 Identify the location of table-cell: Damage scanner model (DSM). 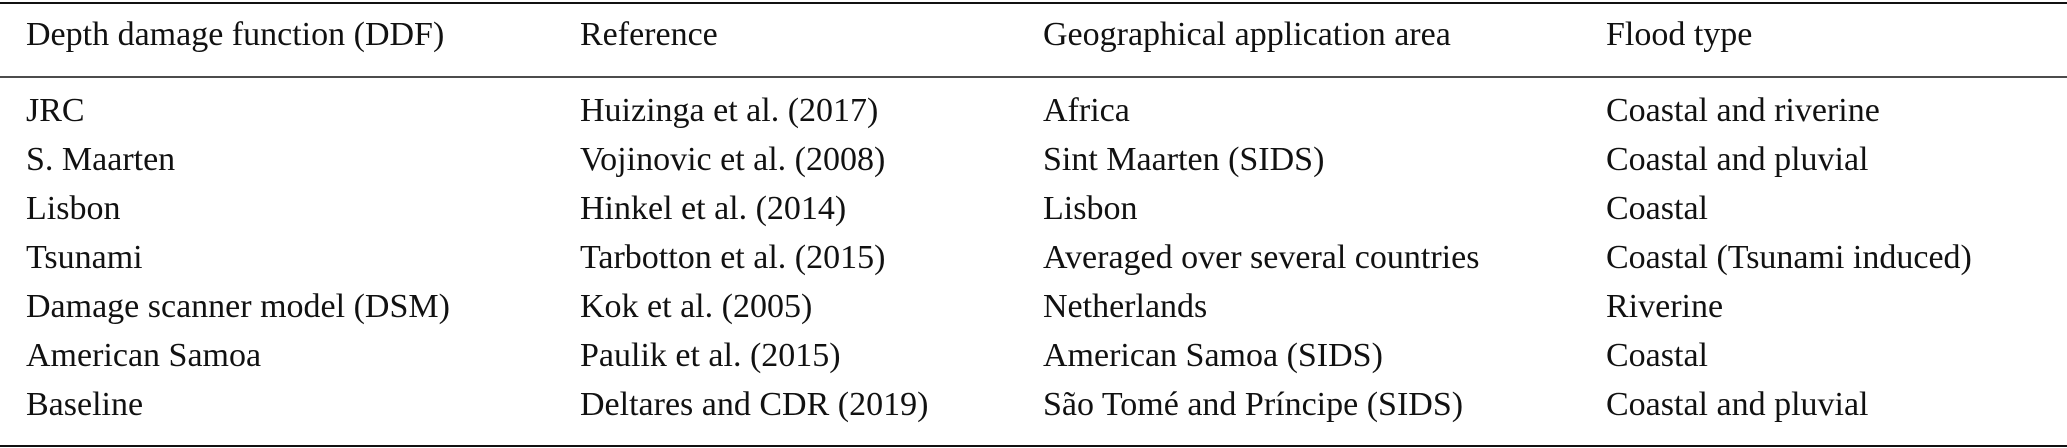
(238, 306).